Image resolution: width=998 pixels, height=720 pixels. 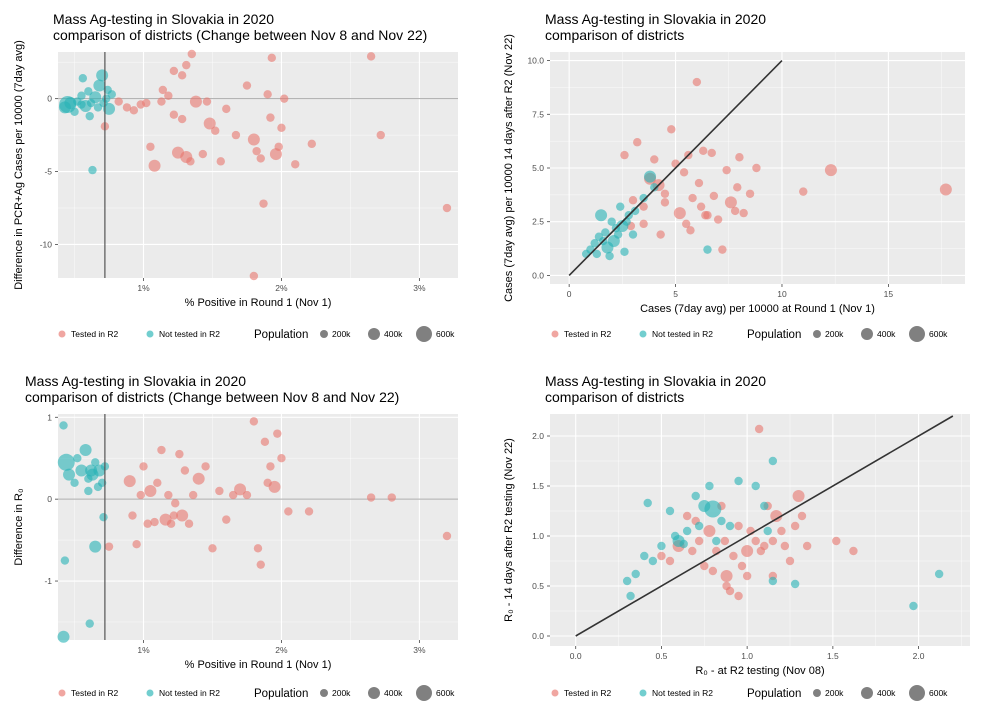 I want to click on x-axis-label: R₀ - at R2 testing (Nov 08), so click(x=759, y=671).